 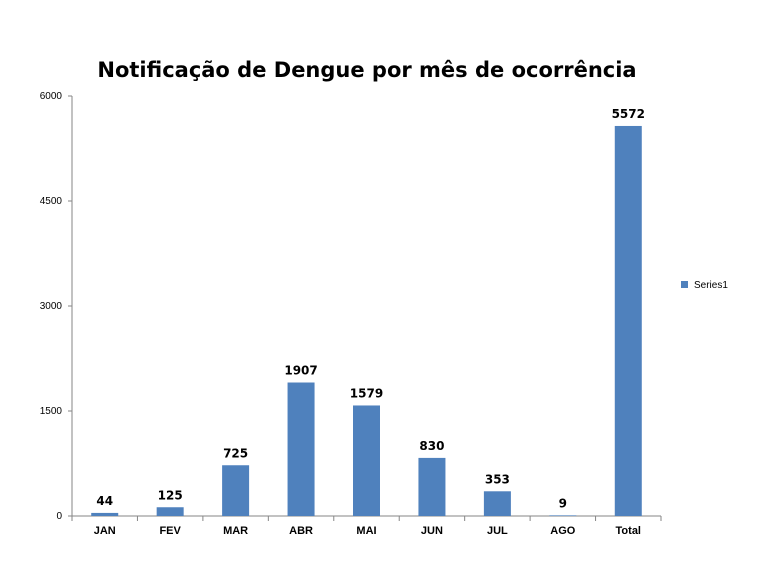 What do you see at coordinates (235, 453) in the screenshot?
I see `data-label: 725` at bounding box center [235, 453].